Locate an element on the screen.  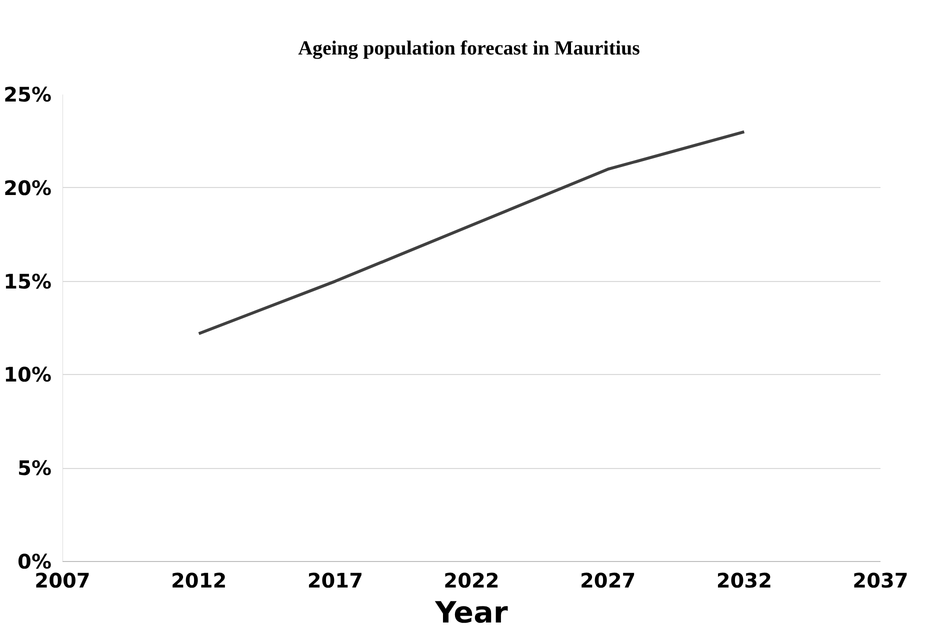
y-tick-label: 15% is located at coordinates (28, 281).